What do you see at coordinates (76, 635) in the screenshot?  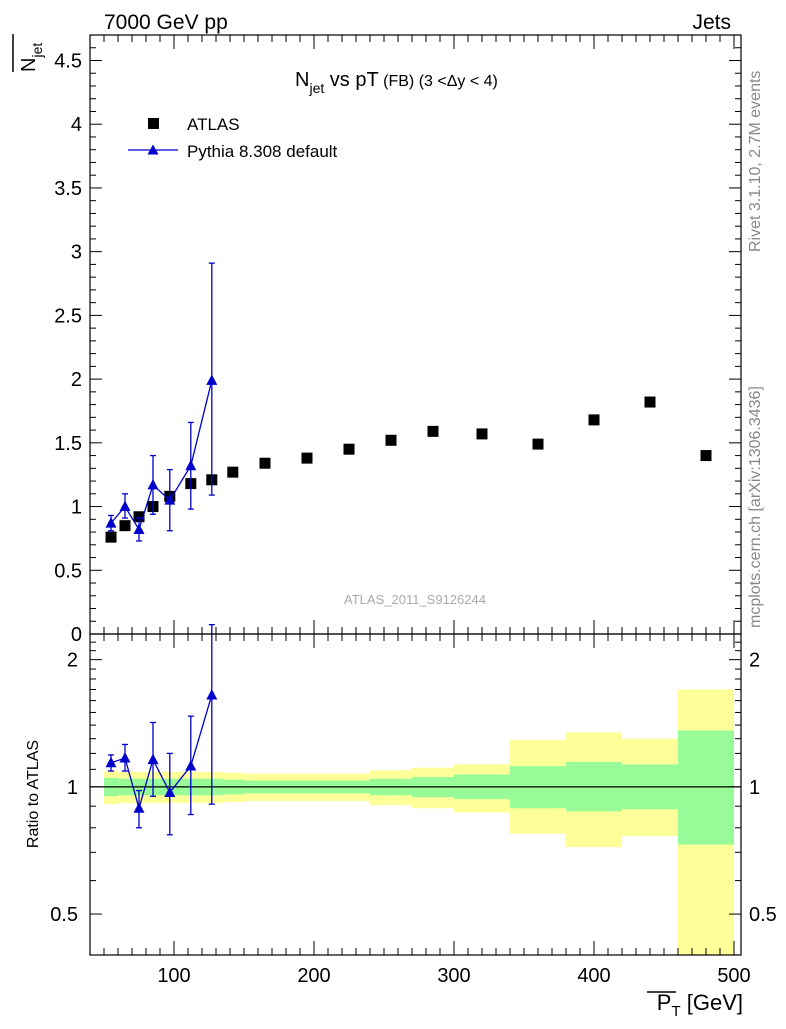 I see `y-tick-label: 0` at bounding box center [76, 635].